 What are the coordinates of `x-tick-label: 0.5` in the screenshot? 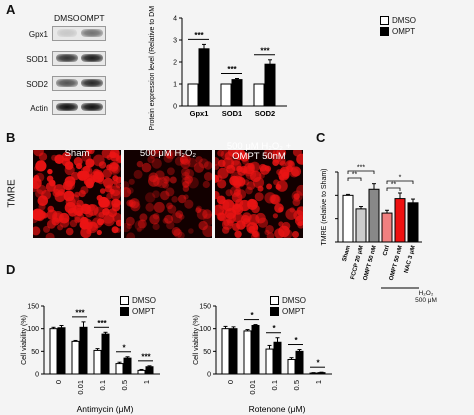 It's located at (296, 385).